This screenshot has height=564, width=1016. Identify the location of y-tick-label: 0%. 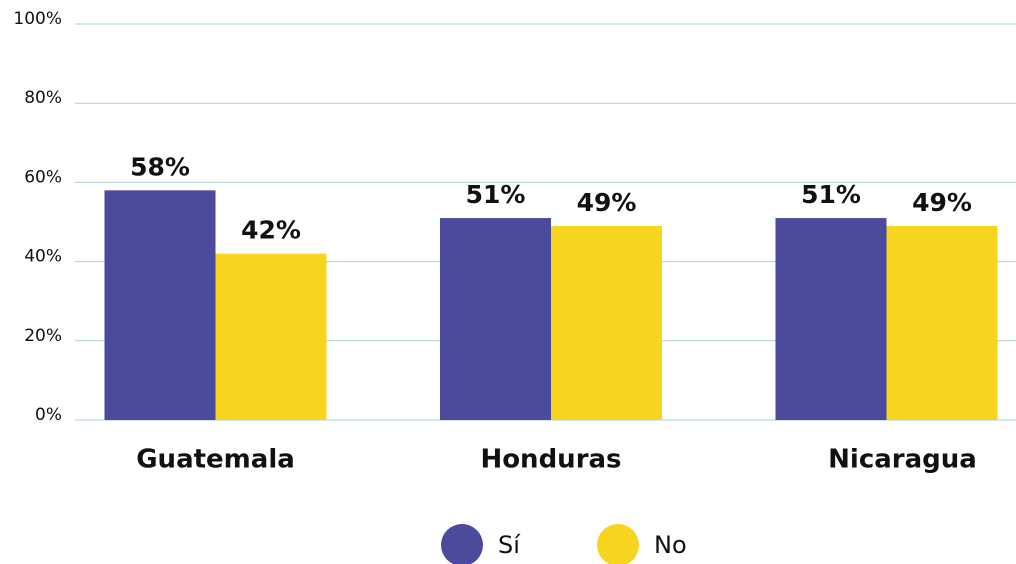
(48, 415).